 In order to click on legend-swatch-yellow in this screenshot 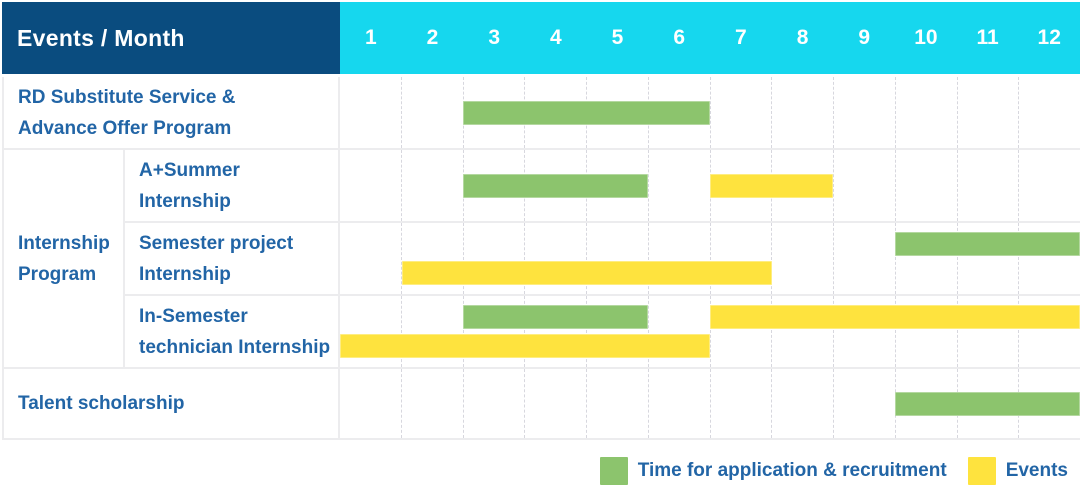, I will do `click(981, 471)`.